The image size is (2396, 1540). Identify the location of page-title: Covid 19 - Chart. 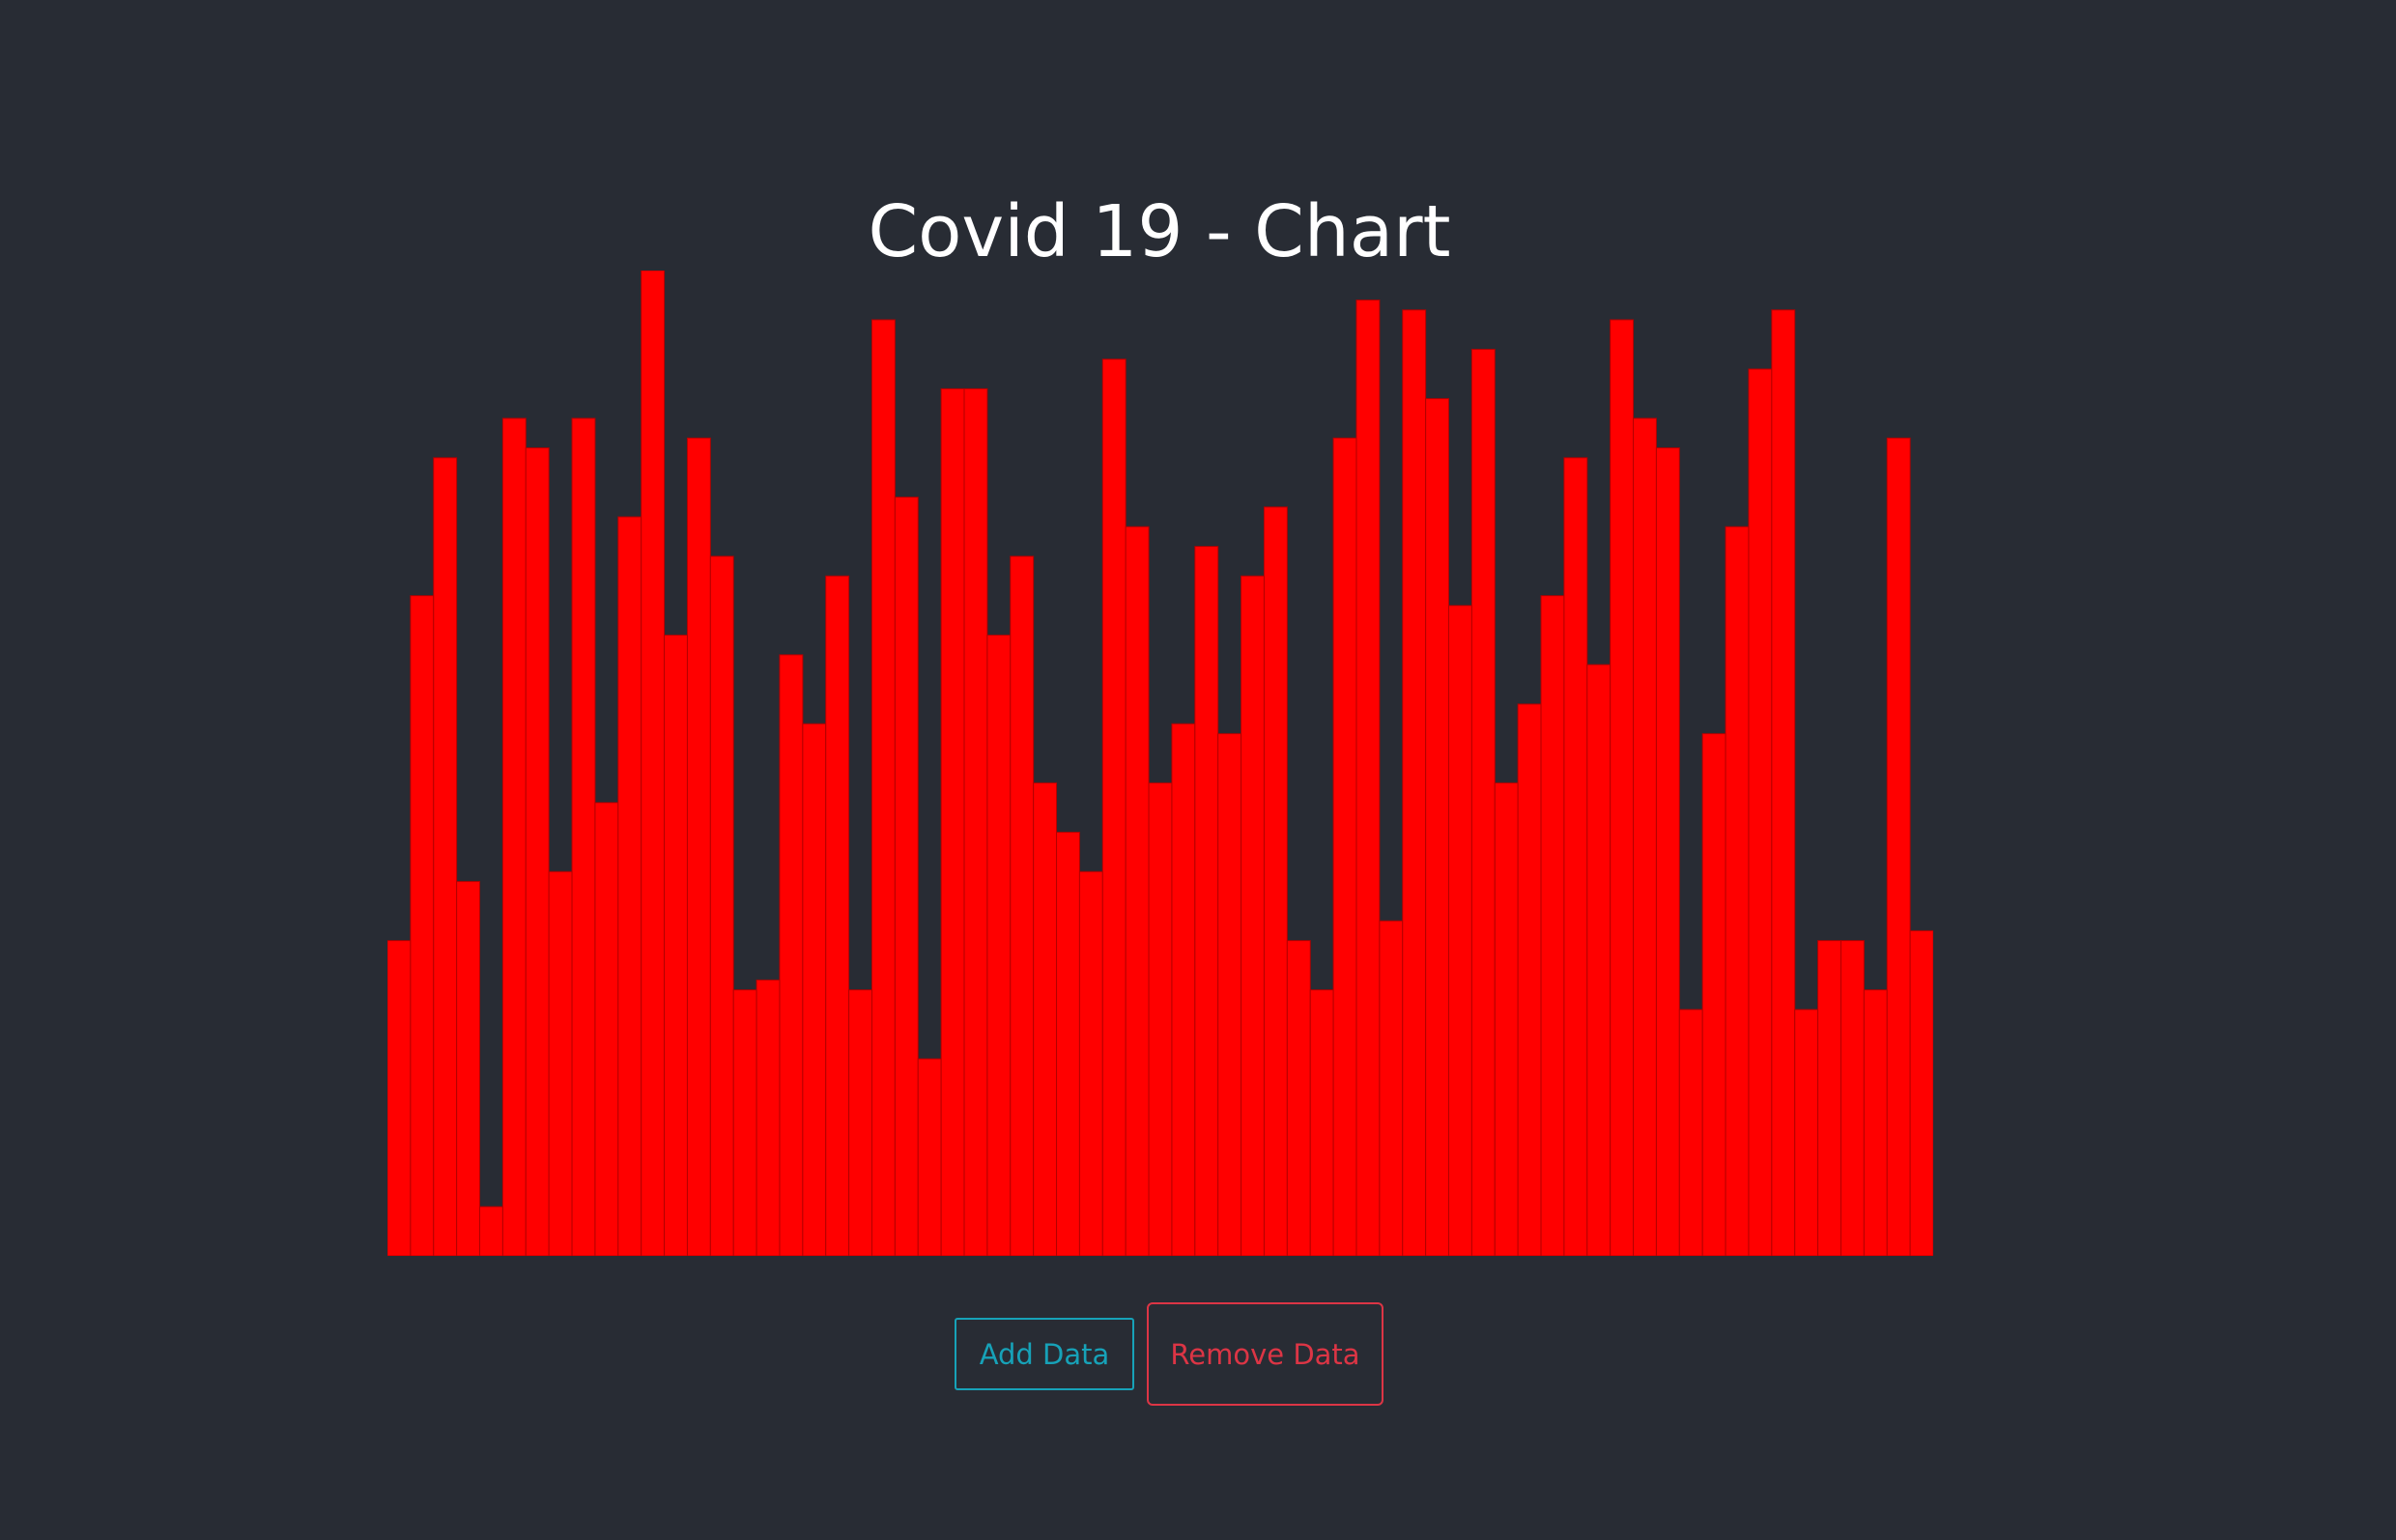
(1159, 231).